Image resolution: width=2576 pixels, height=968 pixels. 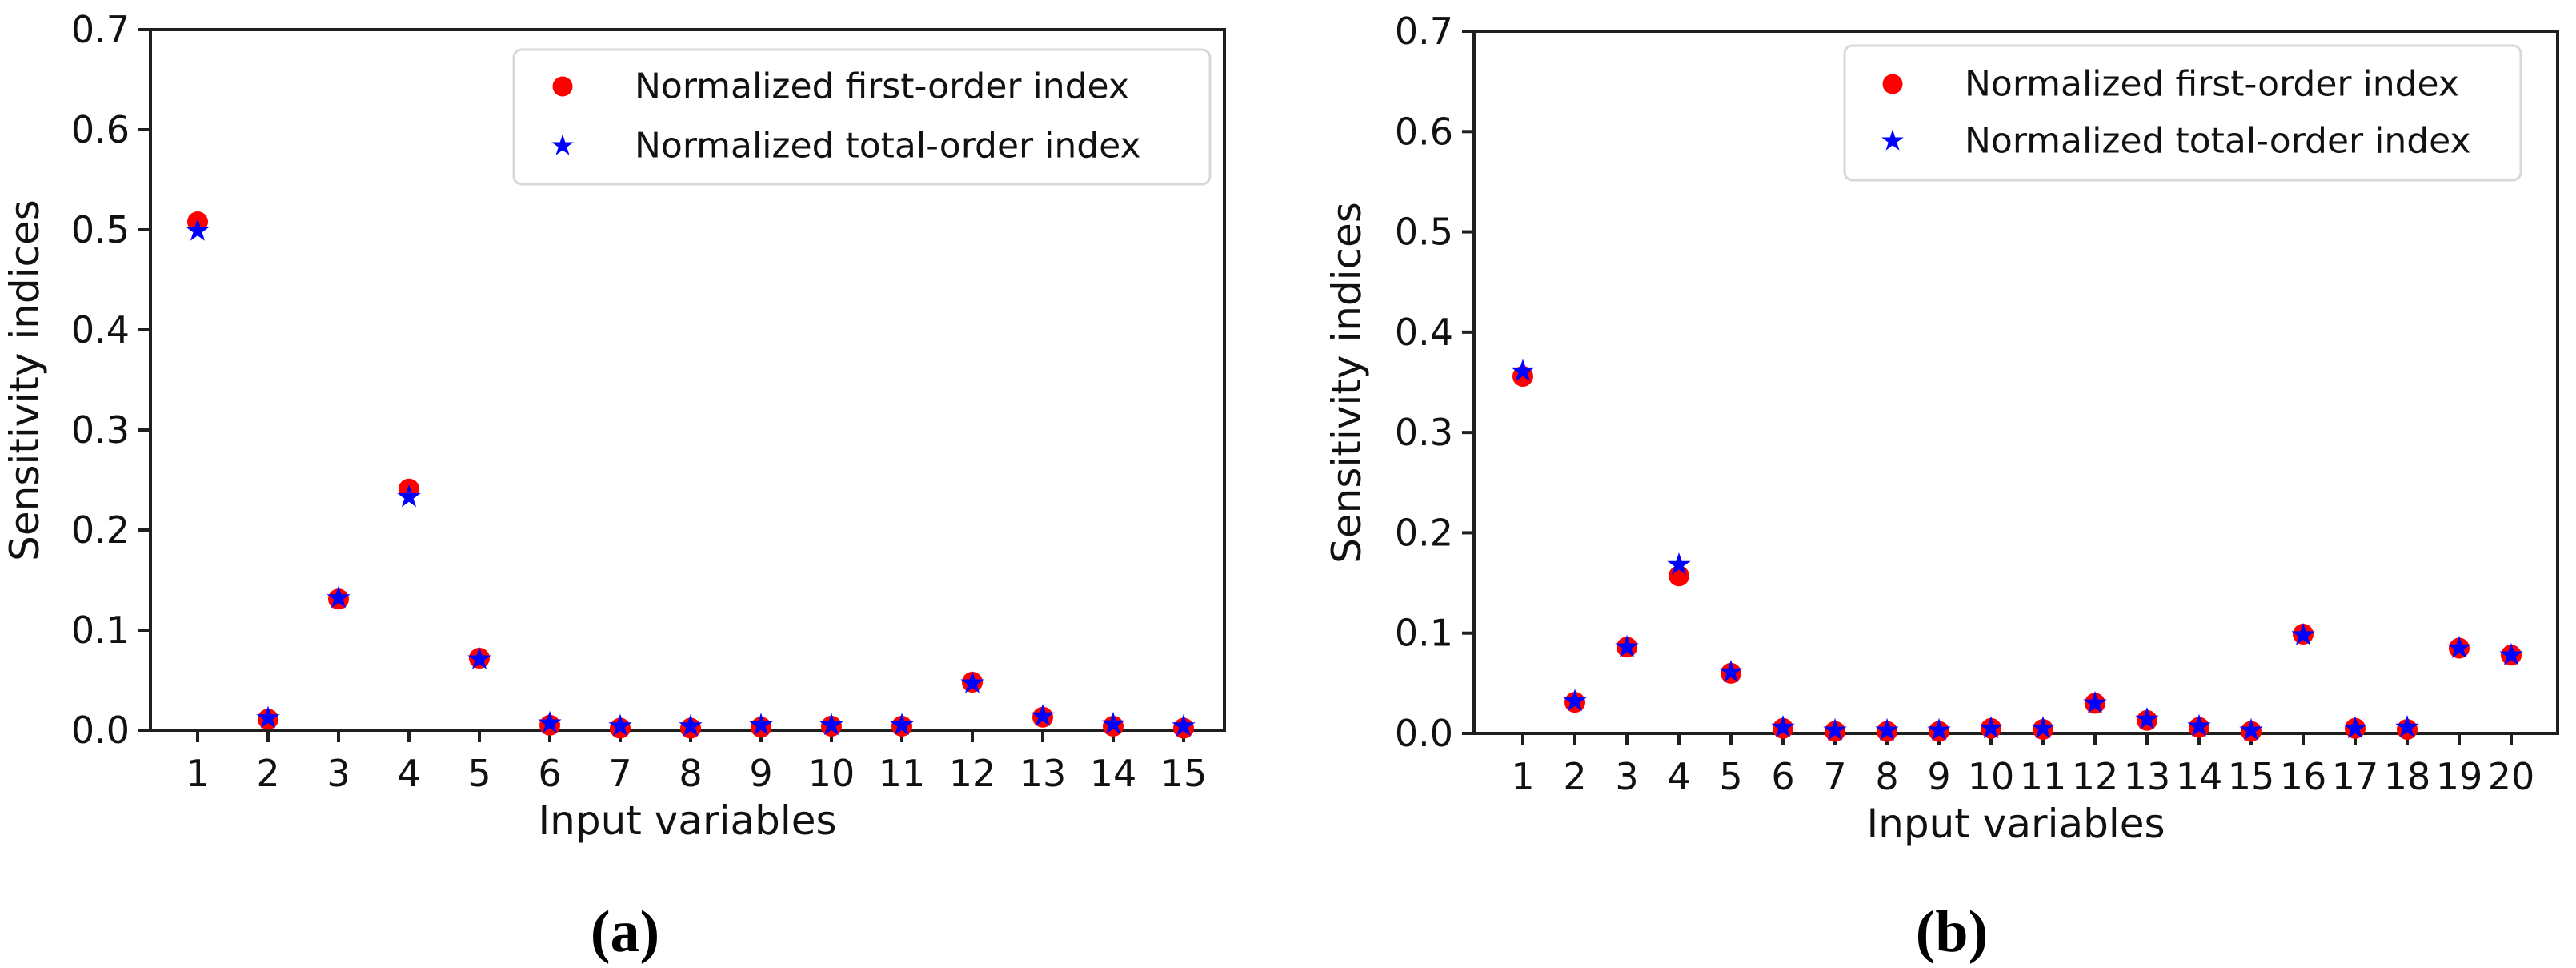 I want to click on x-tick-label: 10, so click(x=831, y=773).